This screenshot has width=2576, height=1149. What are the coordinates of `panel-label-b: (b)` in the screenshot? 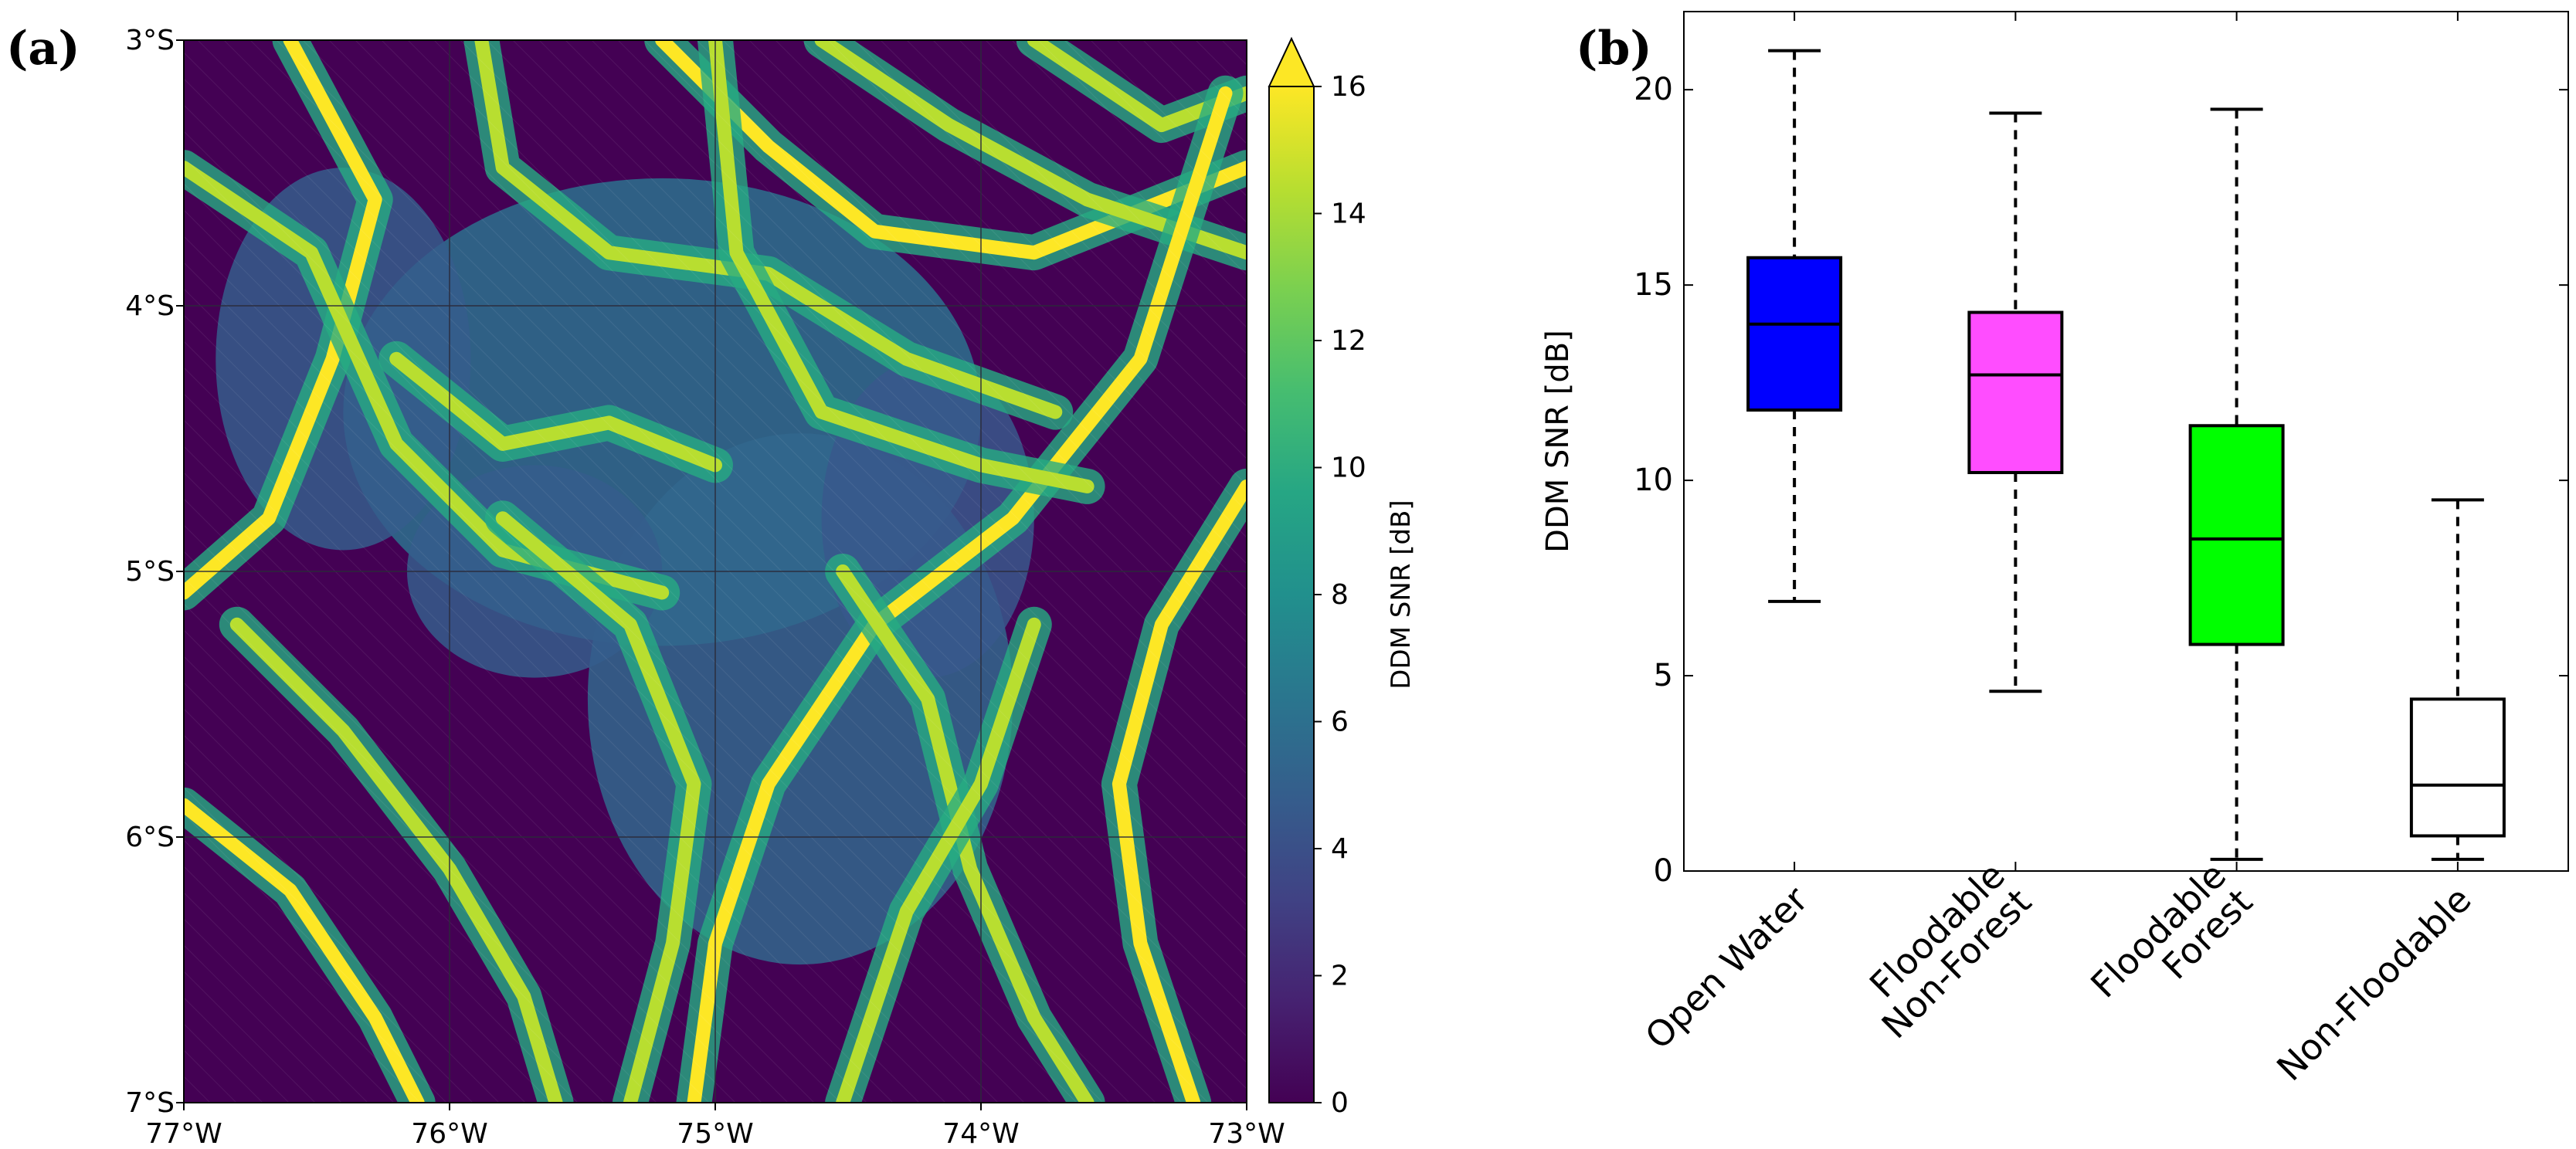 It's located at (1614, 49).